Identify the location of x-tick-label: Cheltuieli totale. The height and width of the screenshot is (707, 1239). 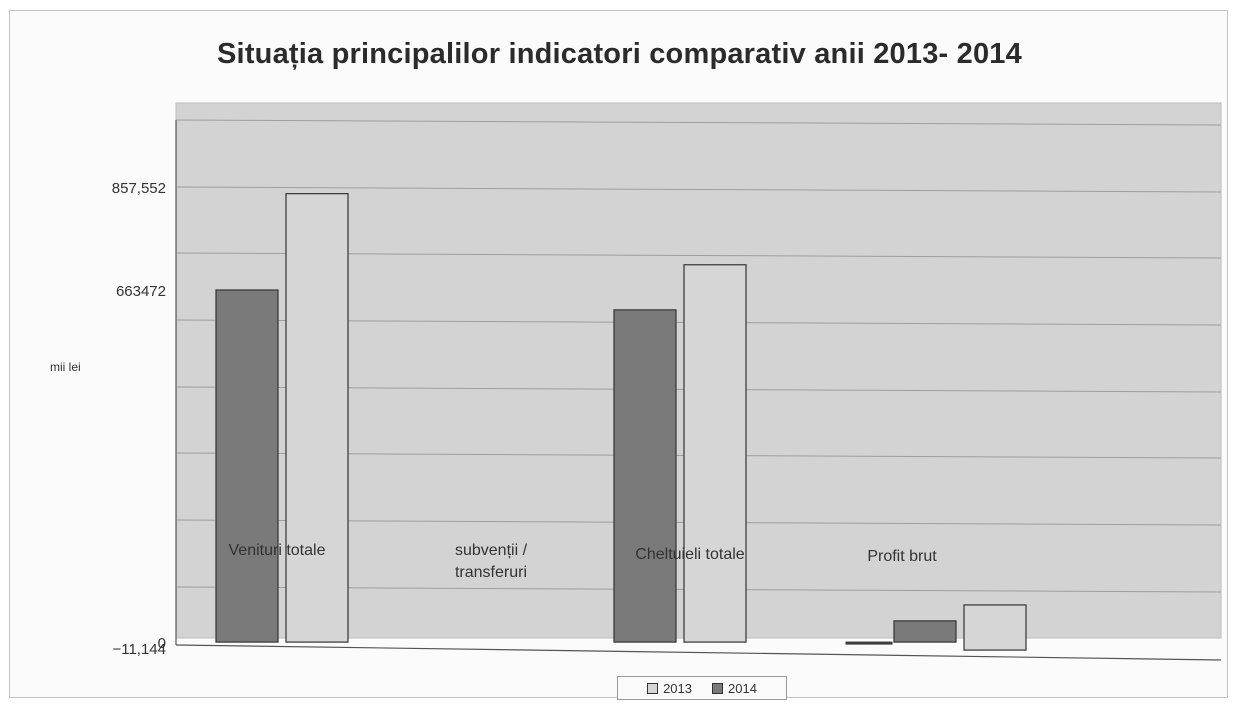
(690, 554).